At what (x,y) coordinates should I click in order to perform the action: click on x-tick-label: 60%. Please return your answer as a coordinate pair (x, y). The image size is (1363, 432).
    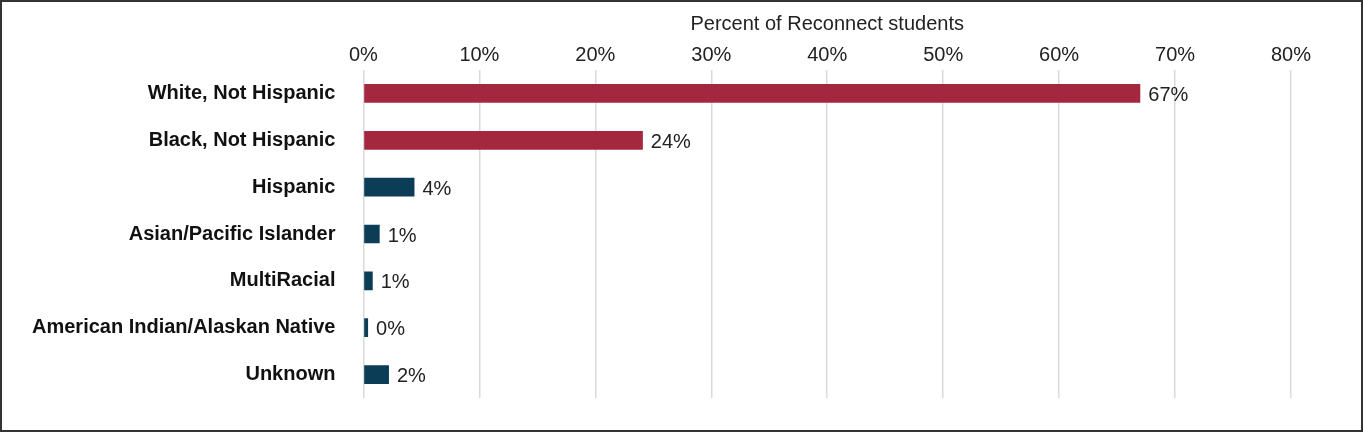
    Looking at the image, I should click on (1059, 53).